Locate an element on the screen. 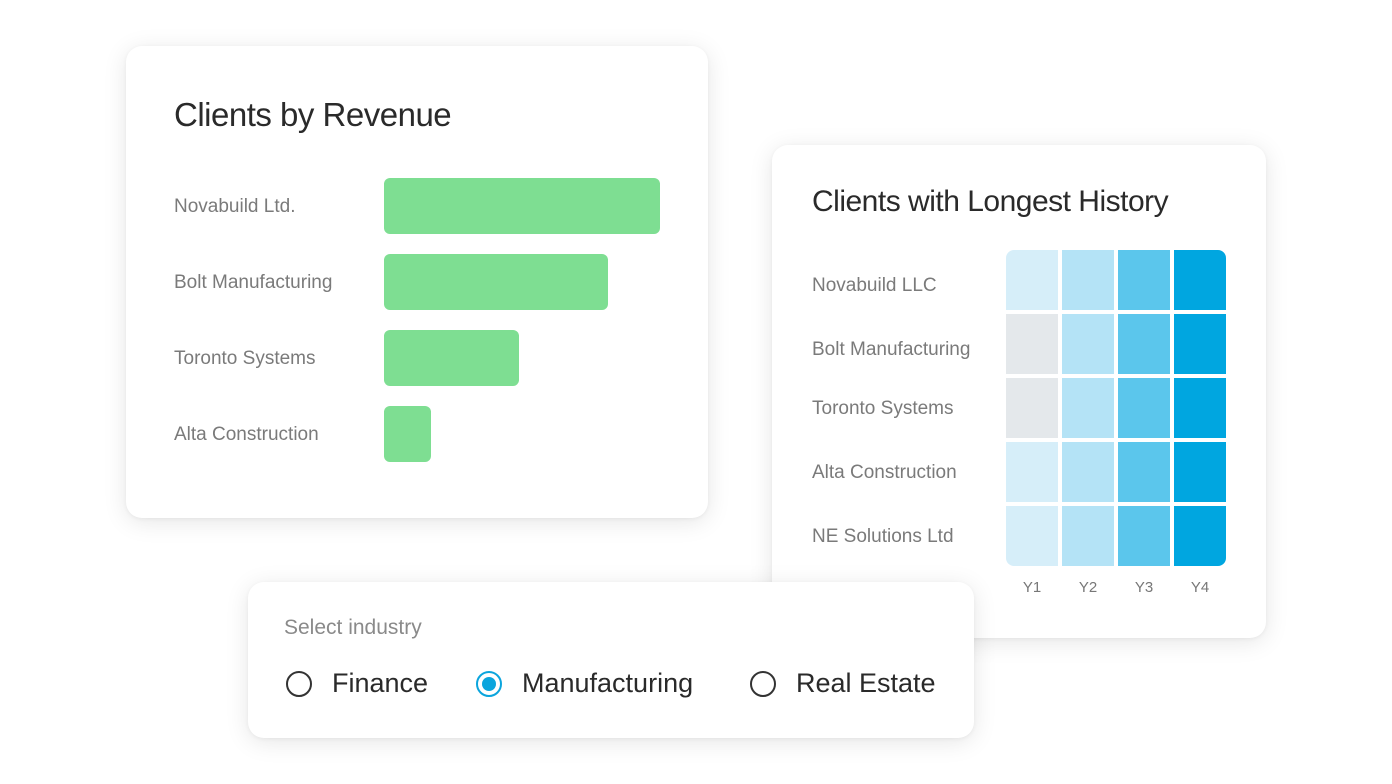 Image resolution: width=1392 pixels, height=784 pixels. radio-label: Finance is located at coordinates (380, 683).